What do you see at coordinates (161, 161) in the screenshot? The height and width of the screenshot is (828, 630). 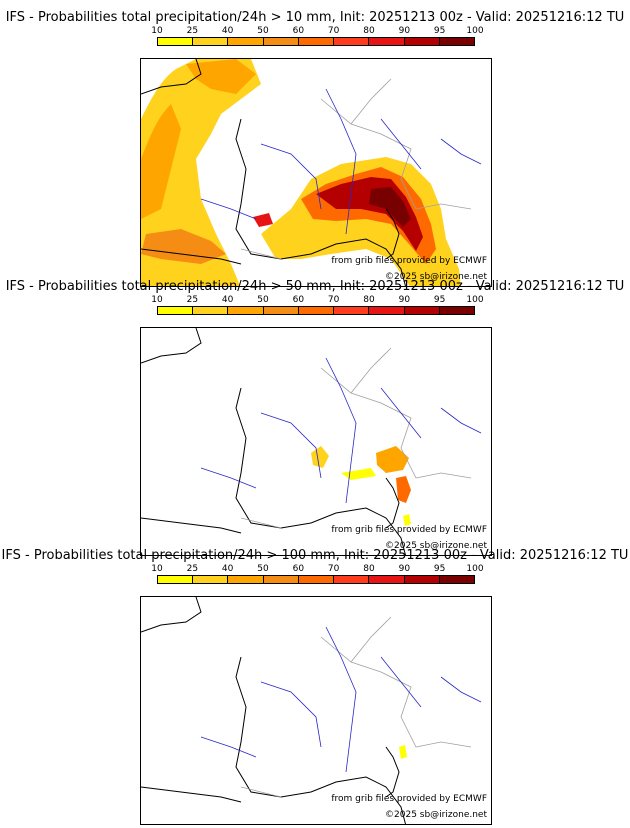 I see `precip-area-atlantic-core` at bounding box center [161, 161].